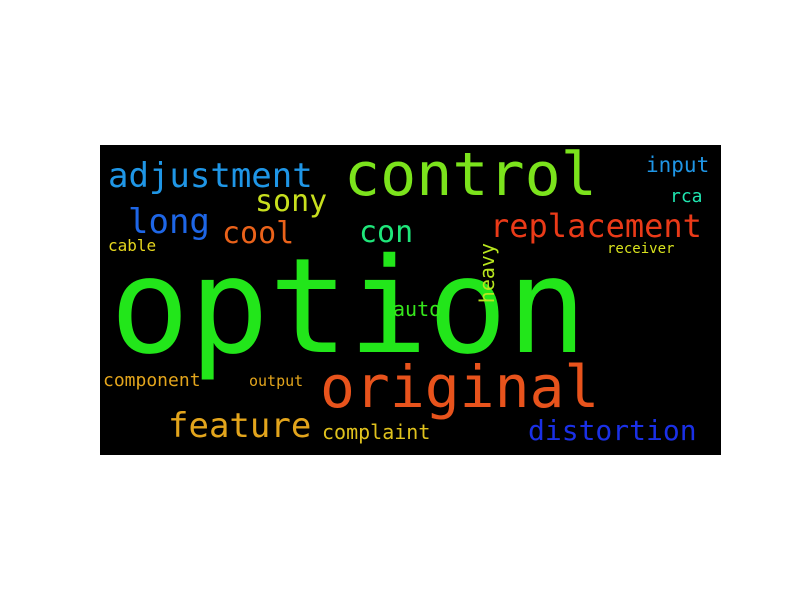  Describe the element at coordinates (678, 165) in the screenshot. I see `word-input: input` at that location.